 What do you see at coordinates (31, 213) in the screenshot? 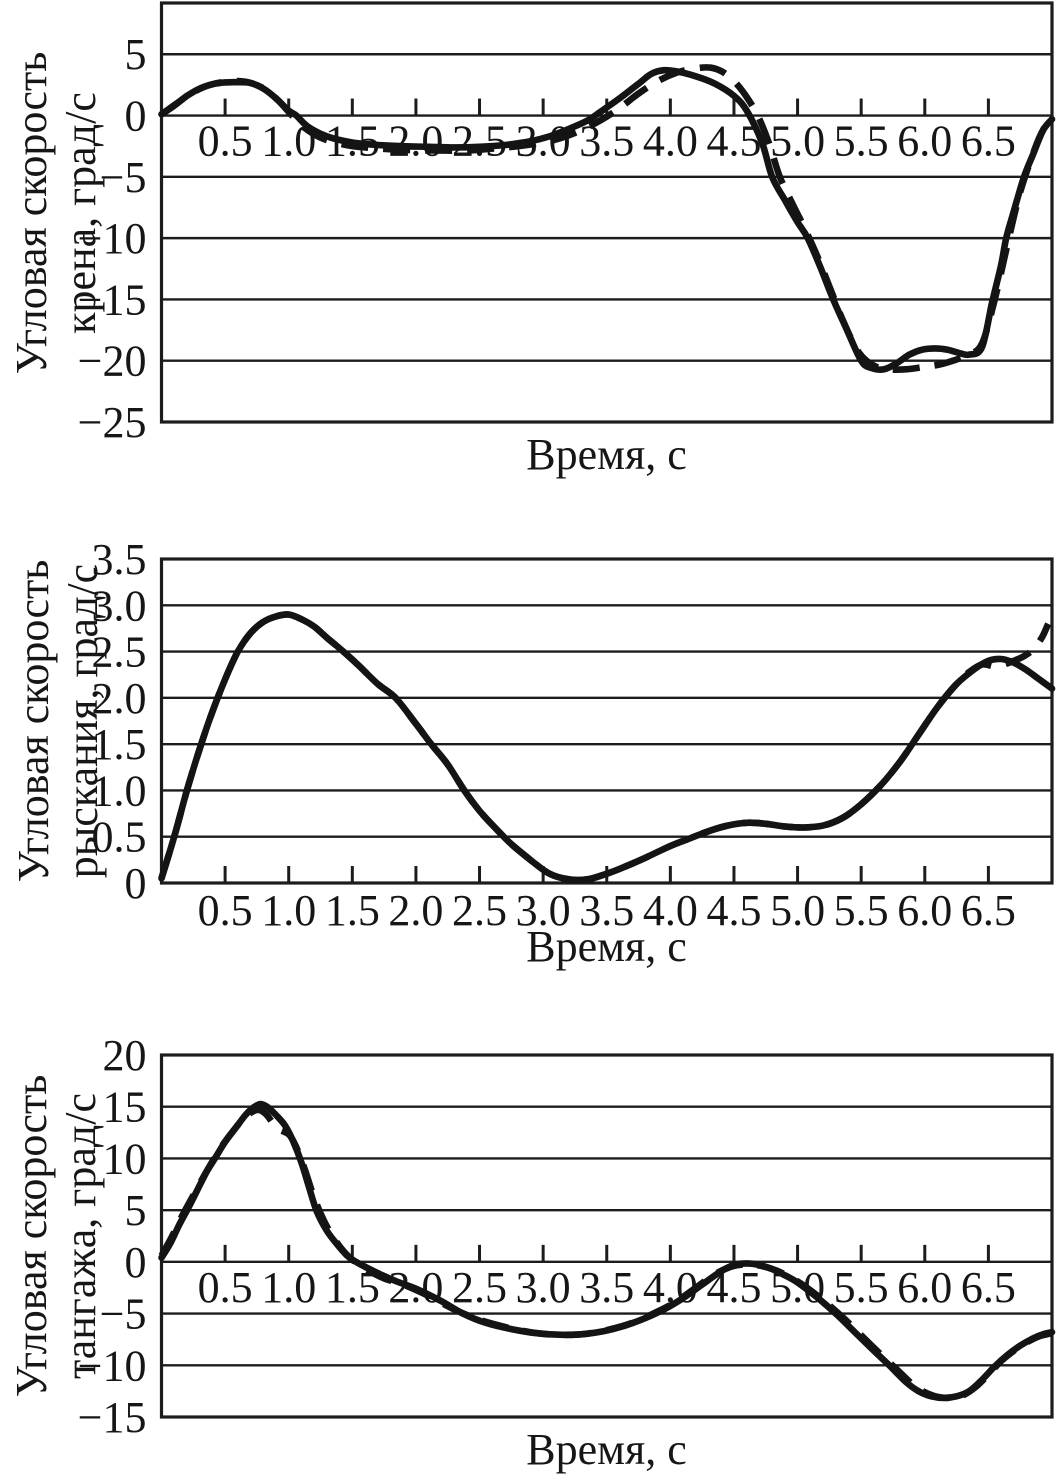
I see `y-axis-title-roll-line1: Угловая скорость` at bounding box center [31, 213].